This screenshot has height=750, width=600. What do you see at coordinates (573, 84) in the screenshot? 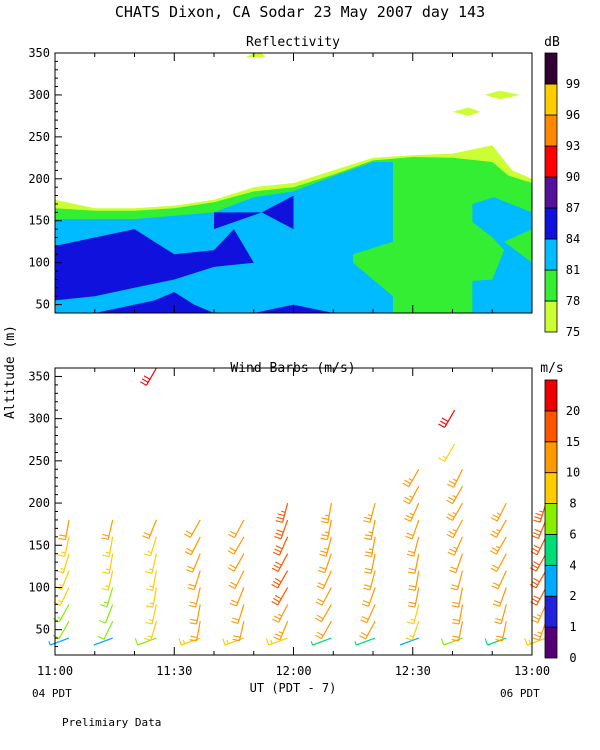
I see `reflectivity-colorbar-level-label: 99` at bounding box center [573, 84].